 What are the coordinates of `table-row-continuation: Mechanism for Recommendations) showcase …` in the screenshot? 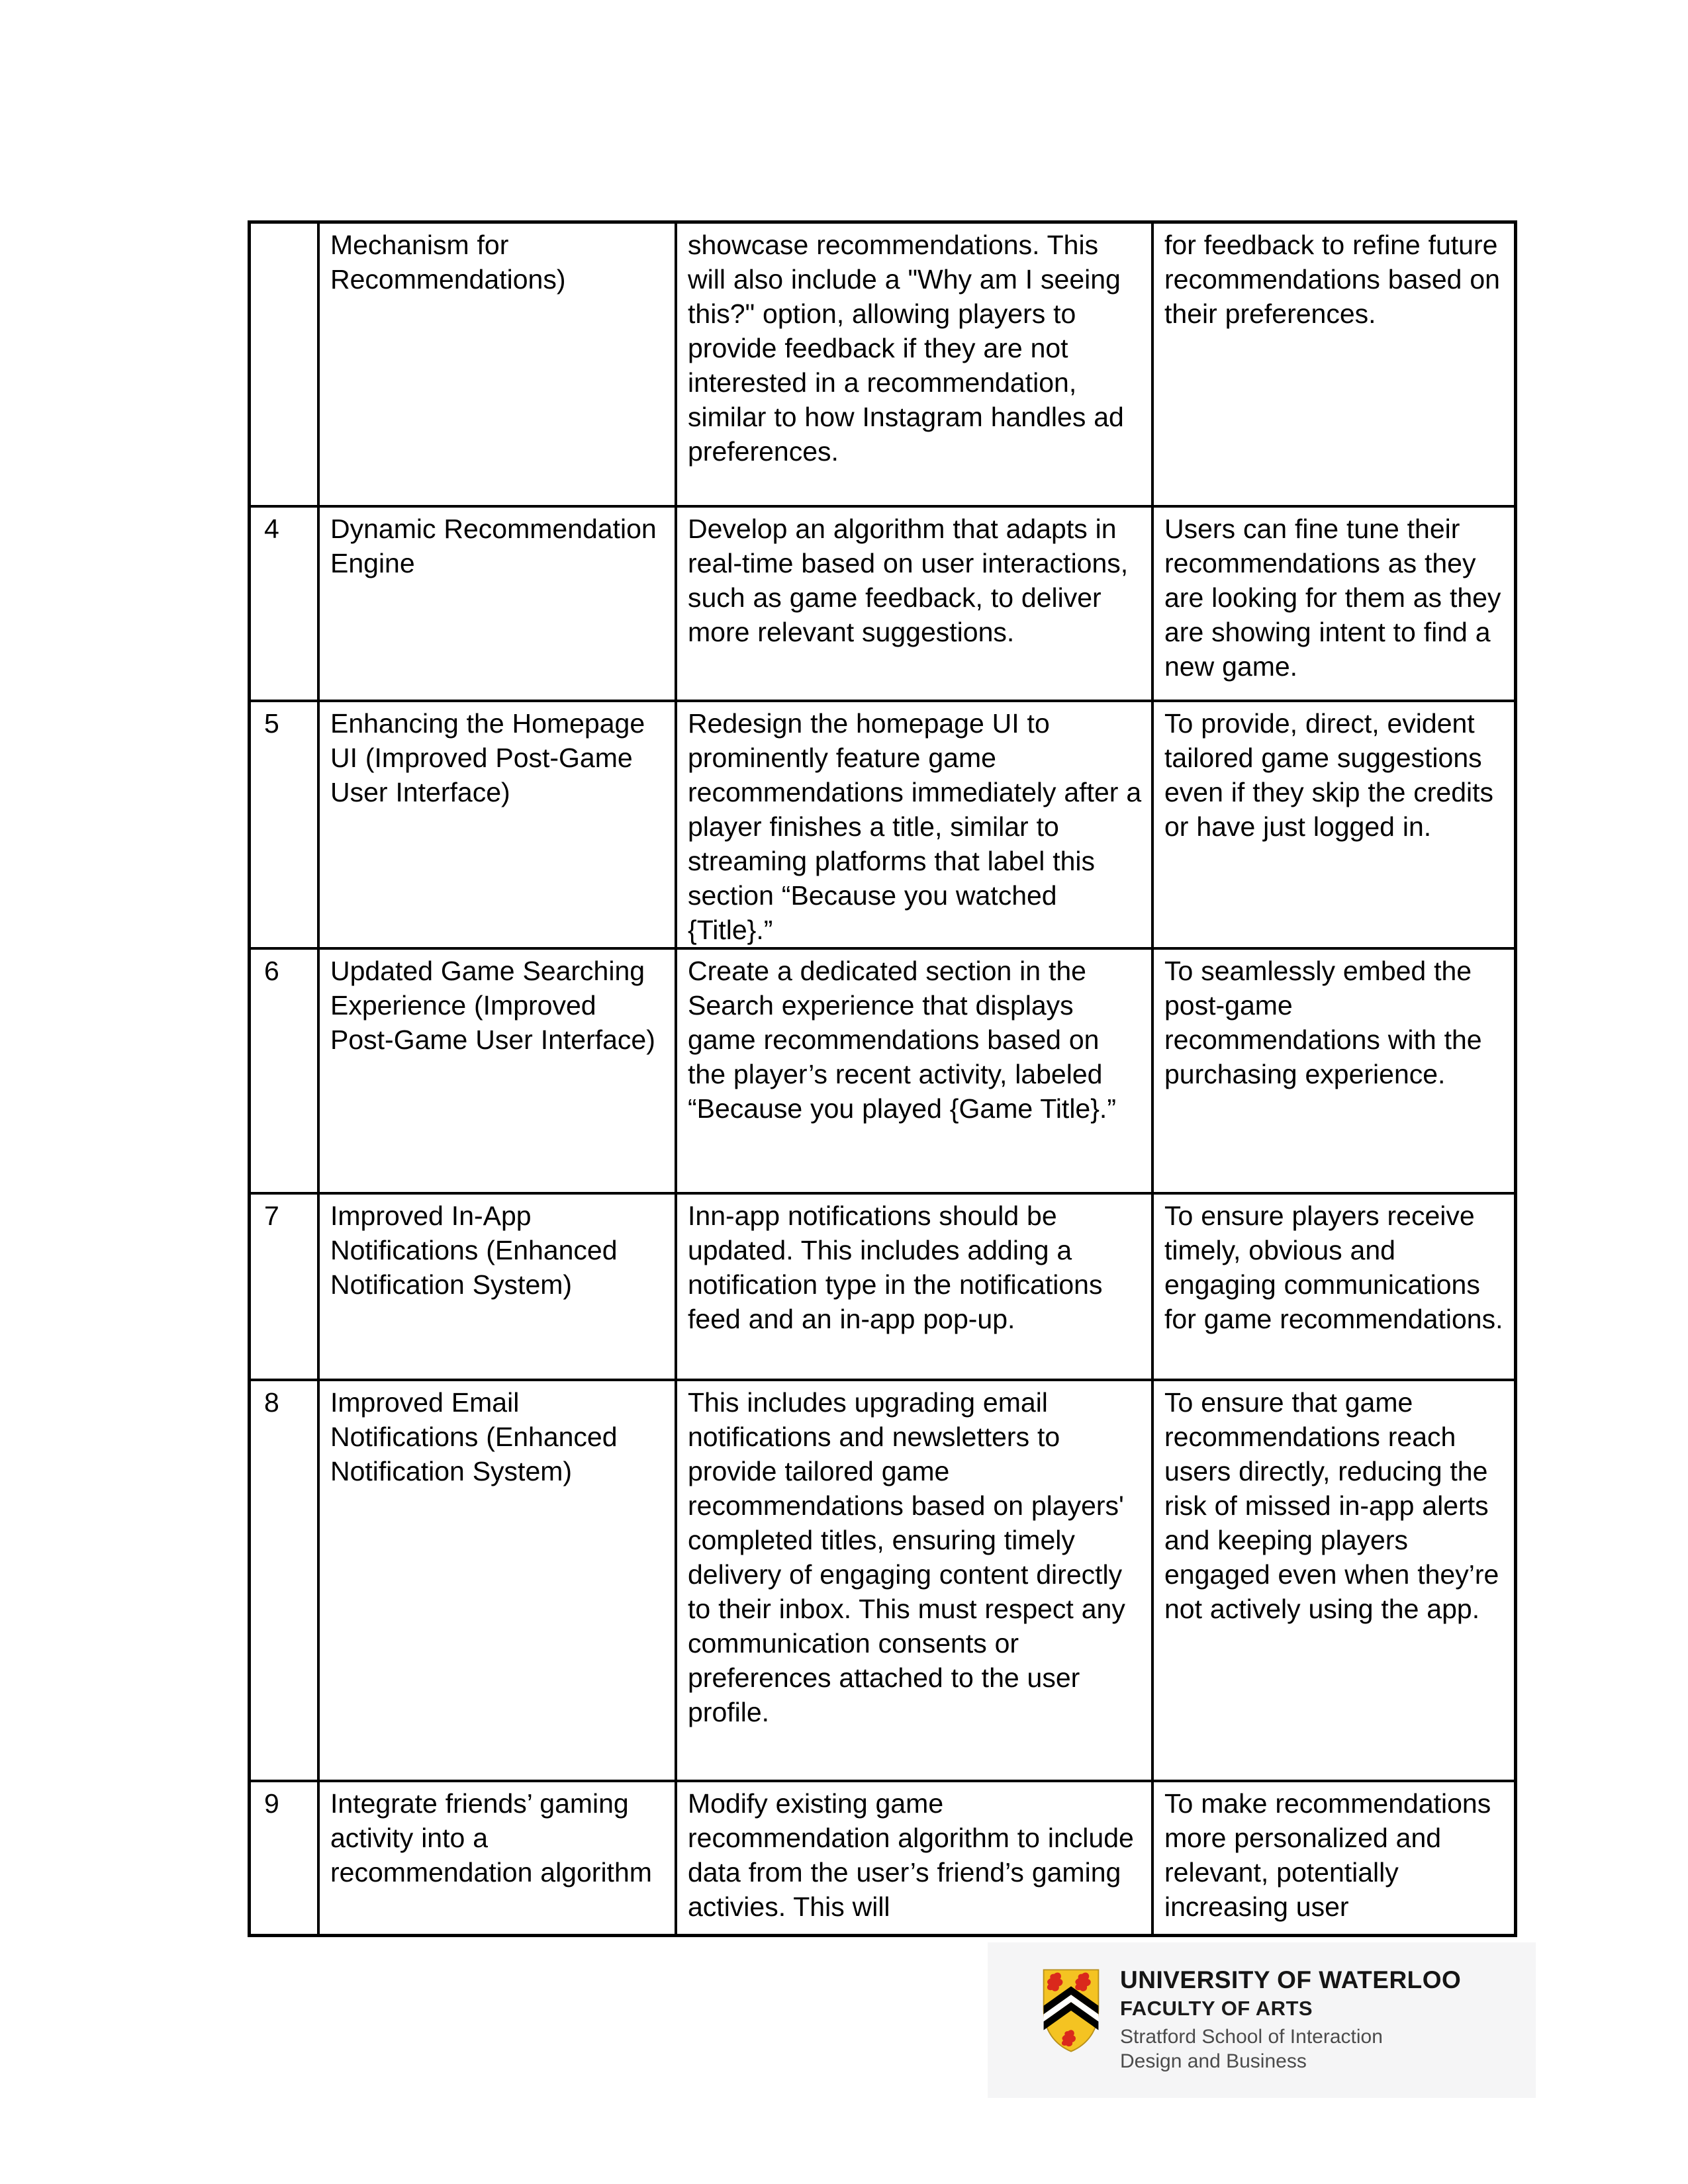 It's located at (882, 366).